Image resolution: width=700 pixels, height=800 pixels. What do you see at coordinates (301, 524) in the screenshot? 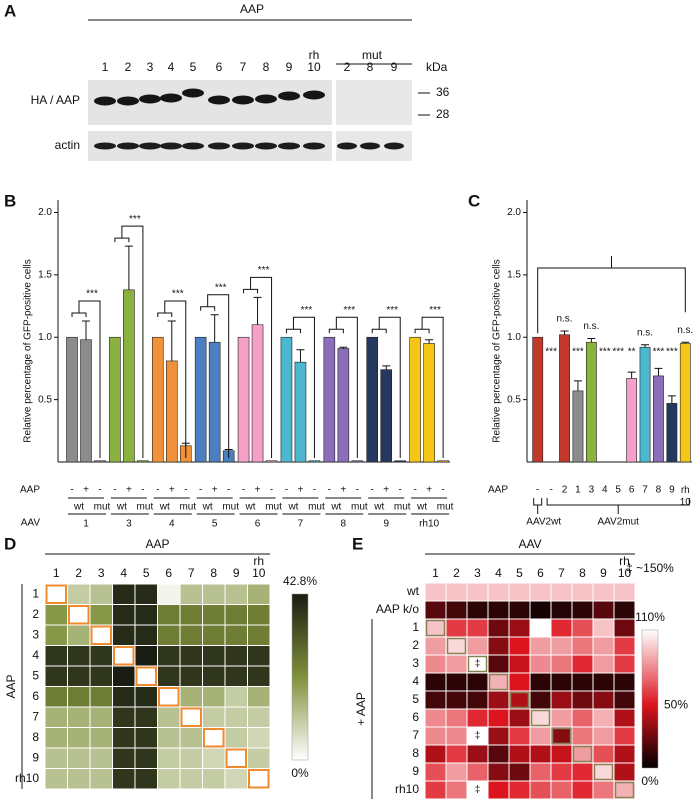
I see `group-label: 7` at bounding box center [301, 524].